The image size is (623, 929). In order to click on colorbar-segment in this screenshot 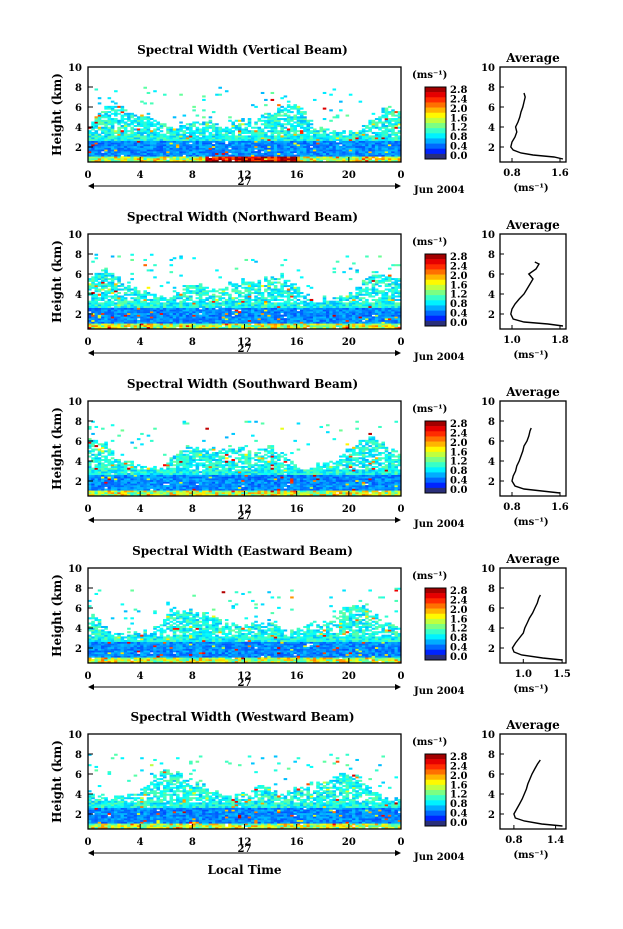, I will do `click(435, 318)`.